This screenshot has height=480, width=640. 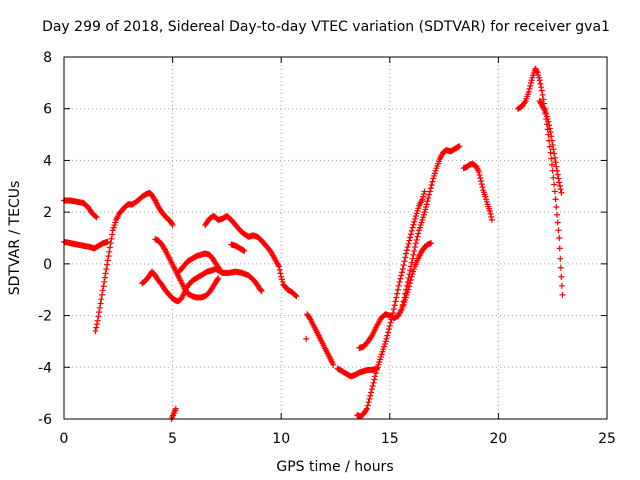 What do you see at coordinates (45, 317) in the screenshot?
I see `y-tick-label: -2` at bounding box center [45, 317].